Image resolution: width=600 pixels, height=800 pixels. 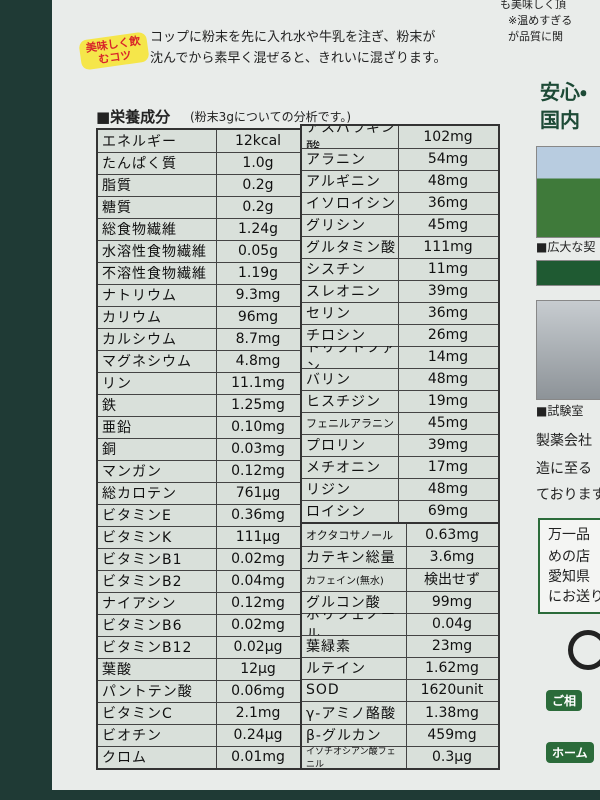 I want to click on table-row: マンガン 0.12mg, so click(x=199, y=471).